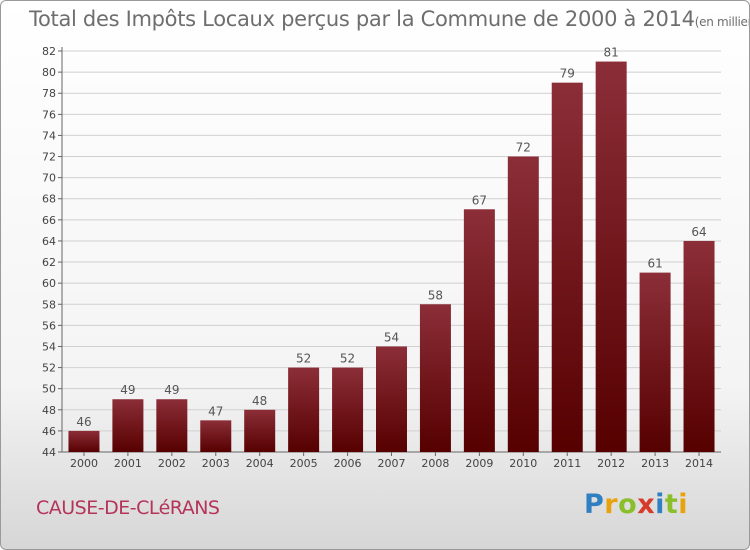  I want to click on y-tick-label: 80, so click(49, 72).